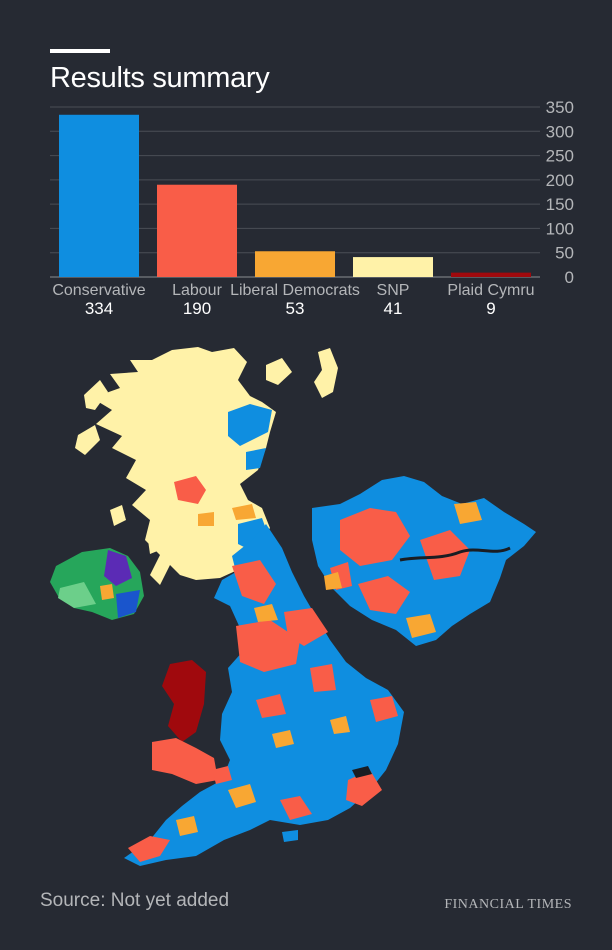 The image size is (612, 950). What do you see at coordinates (206, 519) in the screenshot?
I see `scotland-libdem-glasgow` at bounding box center [206, 519].